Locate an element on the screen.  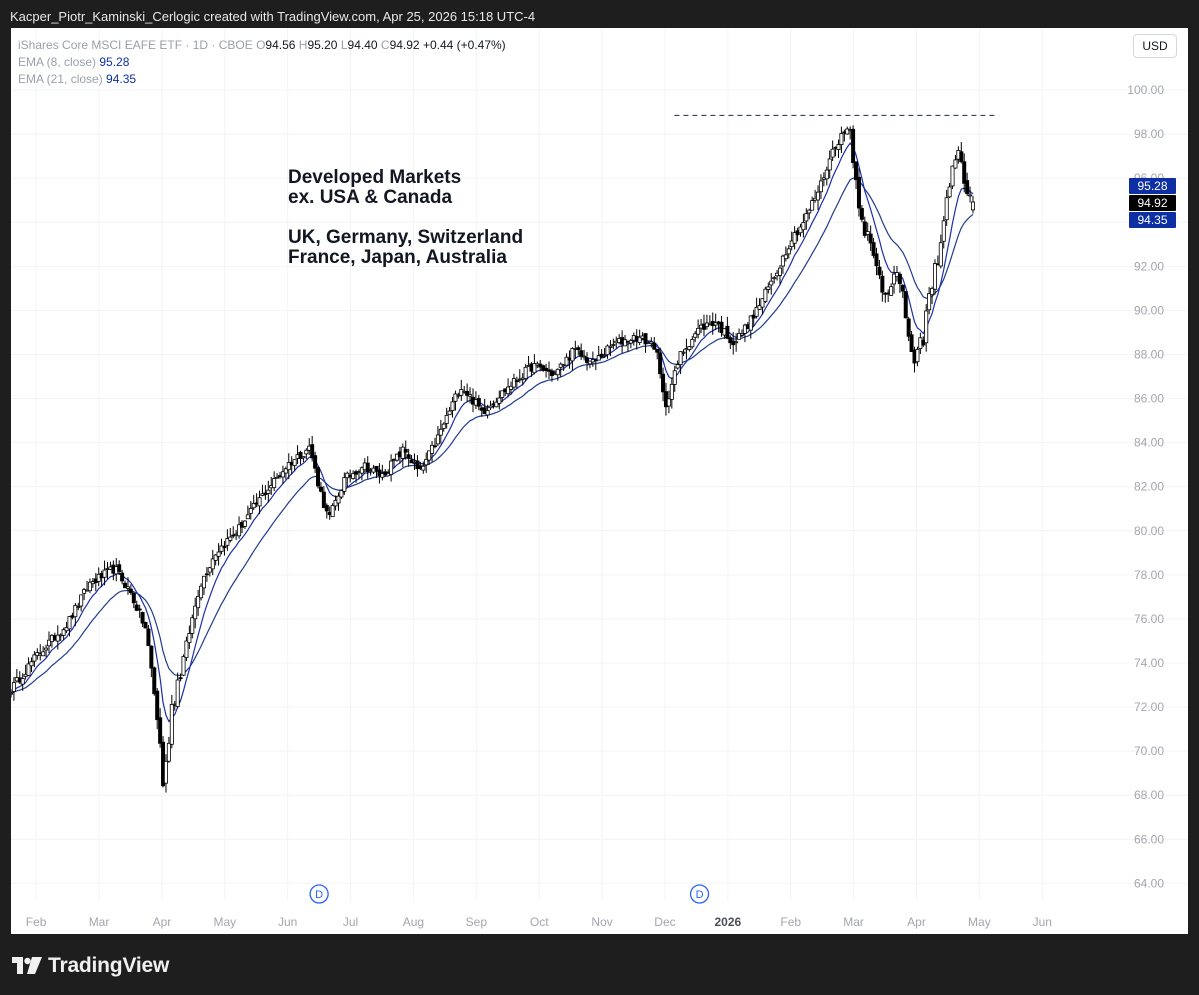
x-tick-label: Sep is located at coordinates (477, 922).